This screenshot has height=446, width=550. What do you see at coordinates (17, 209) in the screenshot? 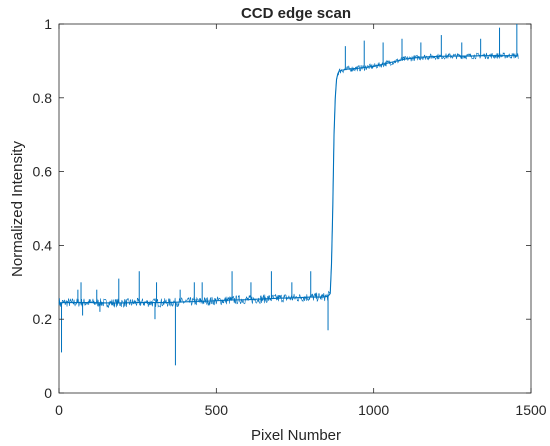
I see `y-axis-label: Normalized Intensity` at bounding box center [17, 209].